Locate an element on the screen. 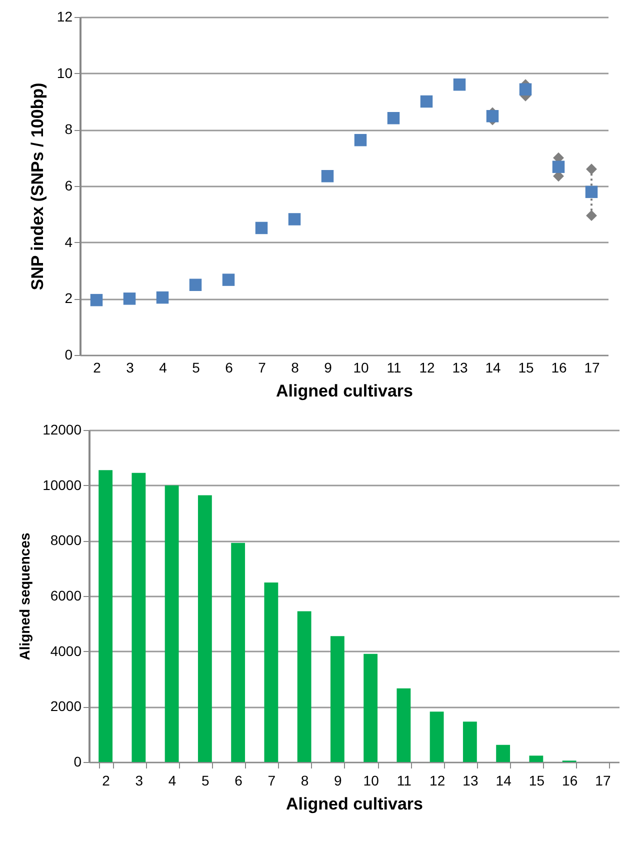 The width and height of the screenshot is (639, 847). y-axis-title: Aligned sequences is located at coordinates (24, 596).